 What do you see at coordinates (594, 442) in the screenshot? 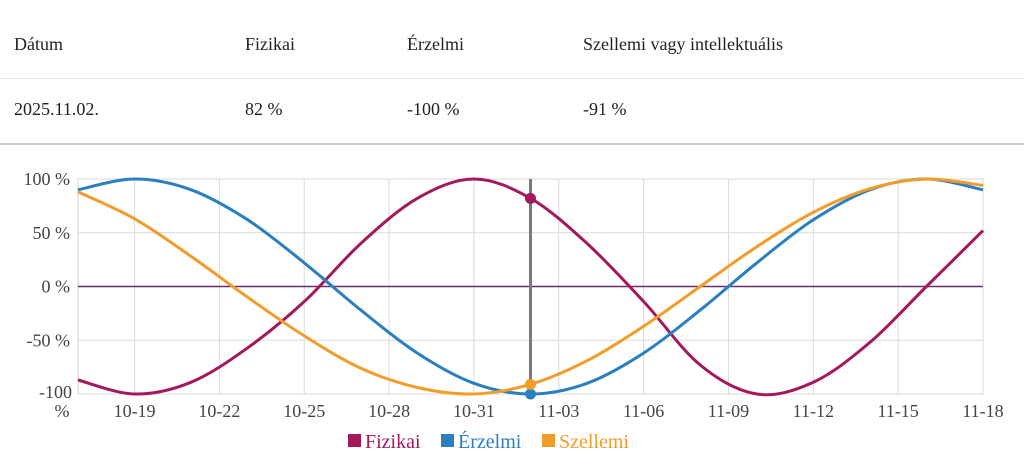
I see `legend-label-szellemi: Szellemi` at bounding box center [594, 442].